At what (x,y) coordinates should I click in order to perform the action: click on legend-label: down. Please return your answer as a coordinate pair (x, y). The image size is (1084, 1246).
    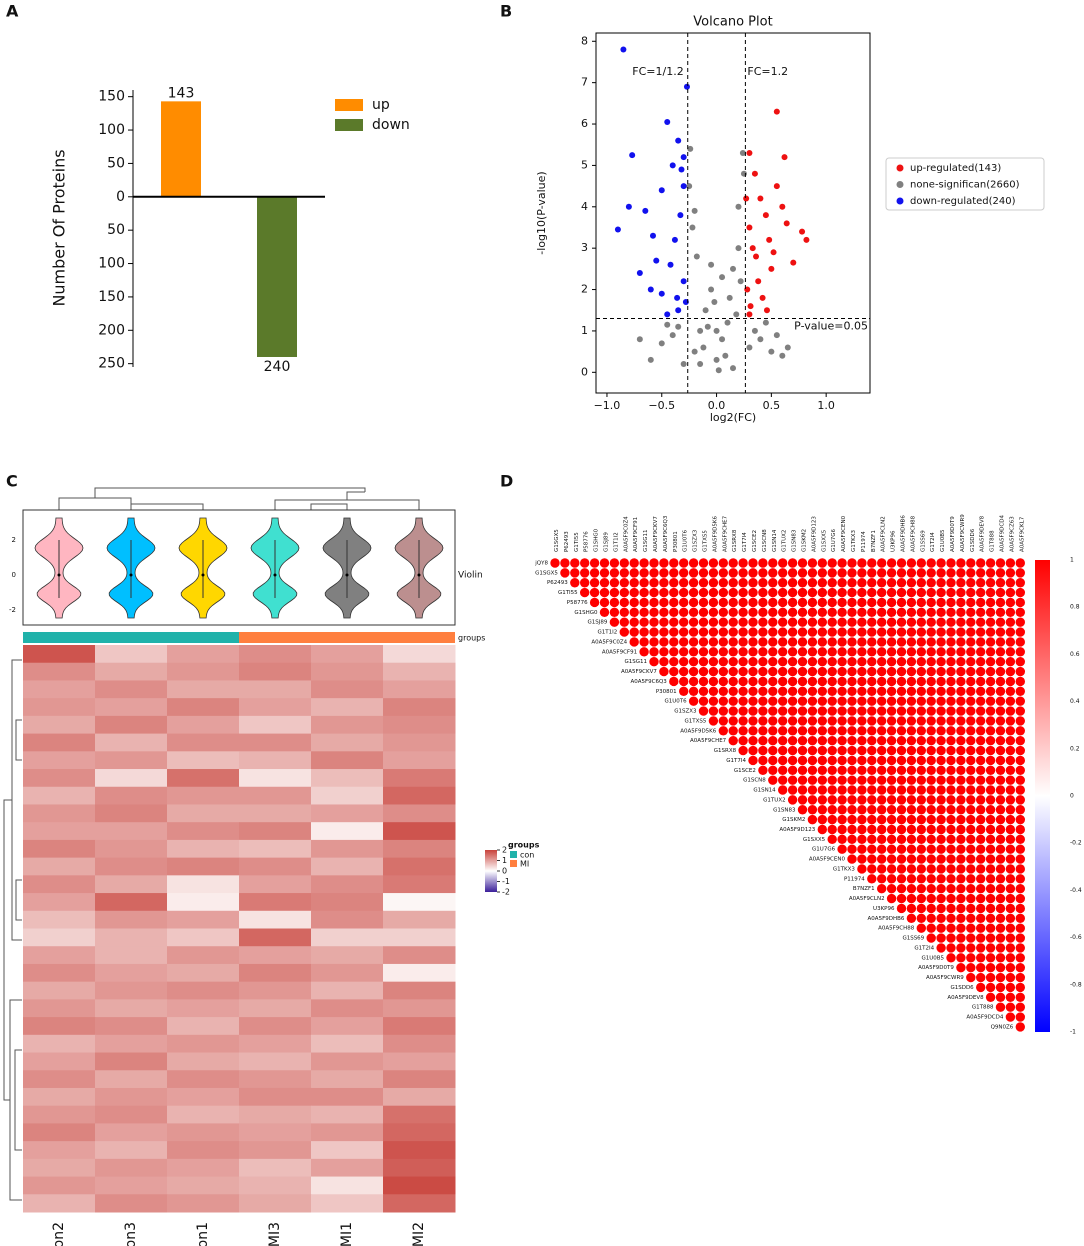
    Looking at the image, I should click on (391, 125).